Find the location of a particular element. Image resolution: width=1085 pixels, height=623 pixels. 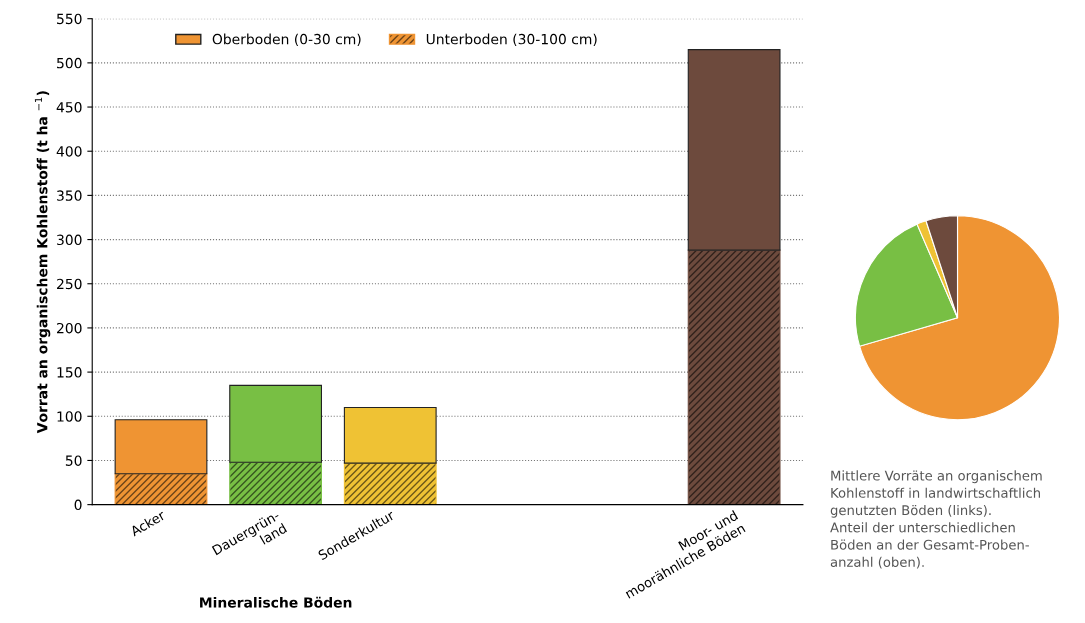

x-axis-title: Mineralische Böden is located at coordinates (276, 602).